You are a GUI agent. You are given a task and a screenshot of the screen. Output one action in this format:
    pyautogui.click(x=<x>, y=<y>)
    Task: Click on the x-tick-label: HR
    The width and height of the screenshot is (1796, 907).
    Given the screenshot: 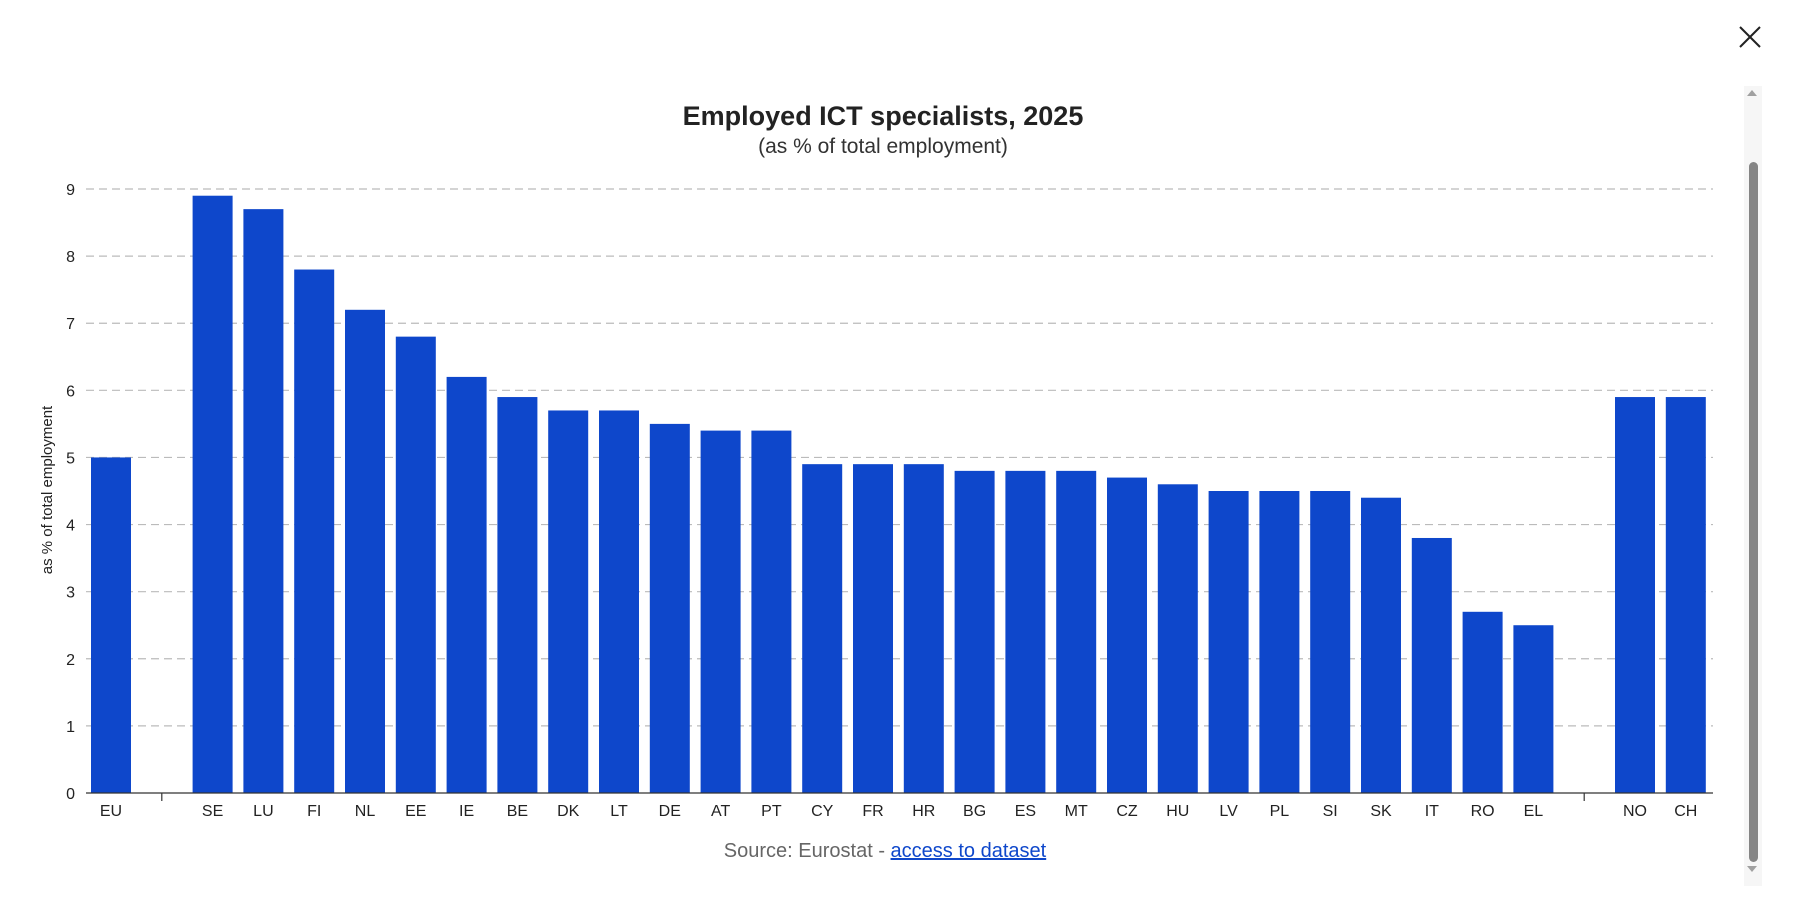 What is the action you would take?
    pyautogui.click(x=923, y=811)
    